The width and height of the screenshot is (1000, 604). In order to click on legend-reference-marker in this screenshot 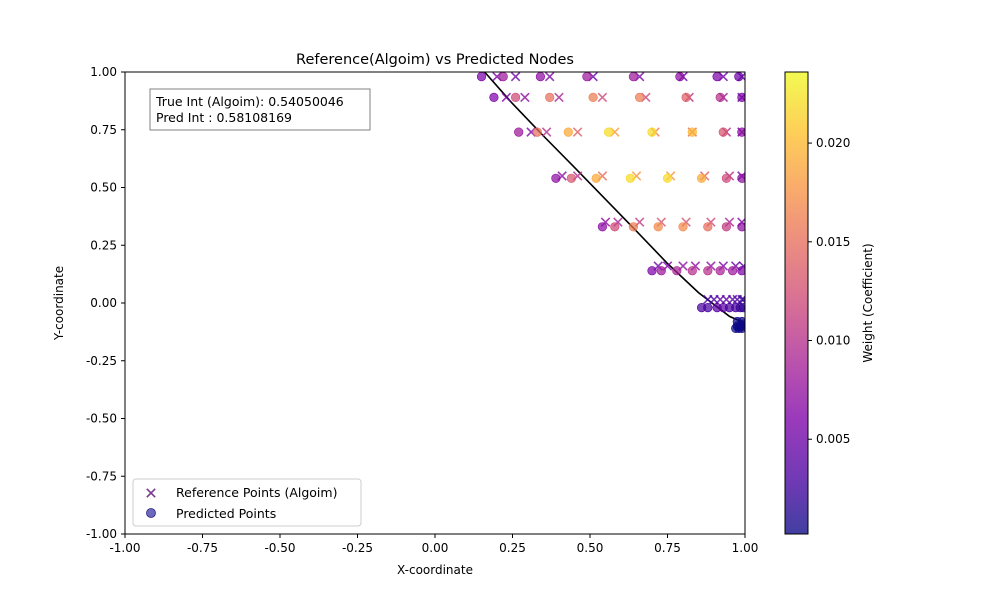, I will do `click(151, 493)`.